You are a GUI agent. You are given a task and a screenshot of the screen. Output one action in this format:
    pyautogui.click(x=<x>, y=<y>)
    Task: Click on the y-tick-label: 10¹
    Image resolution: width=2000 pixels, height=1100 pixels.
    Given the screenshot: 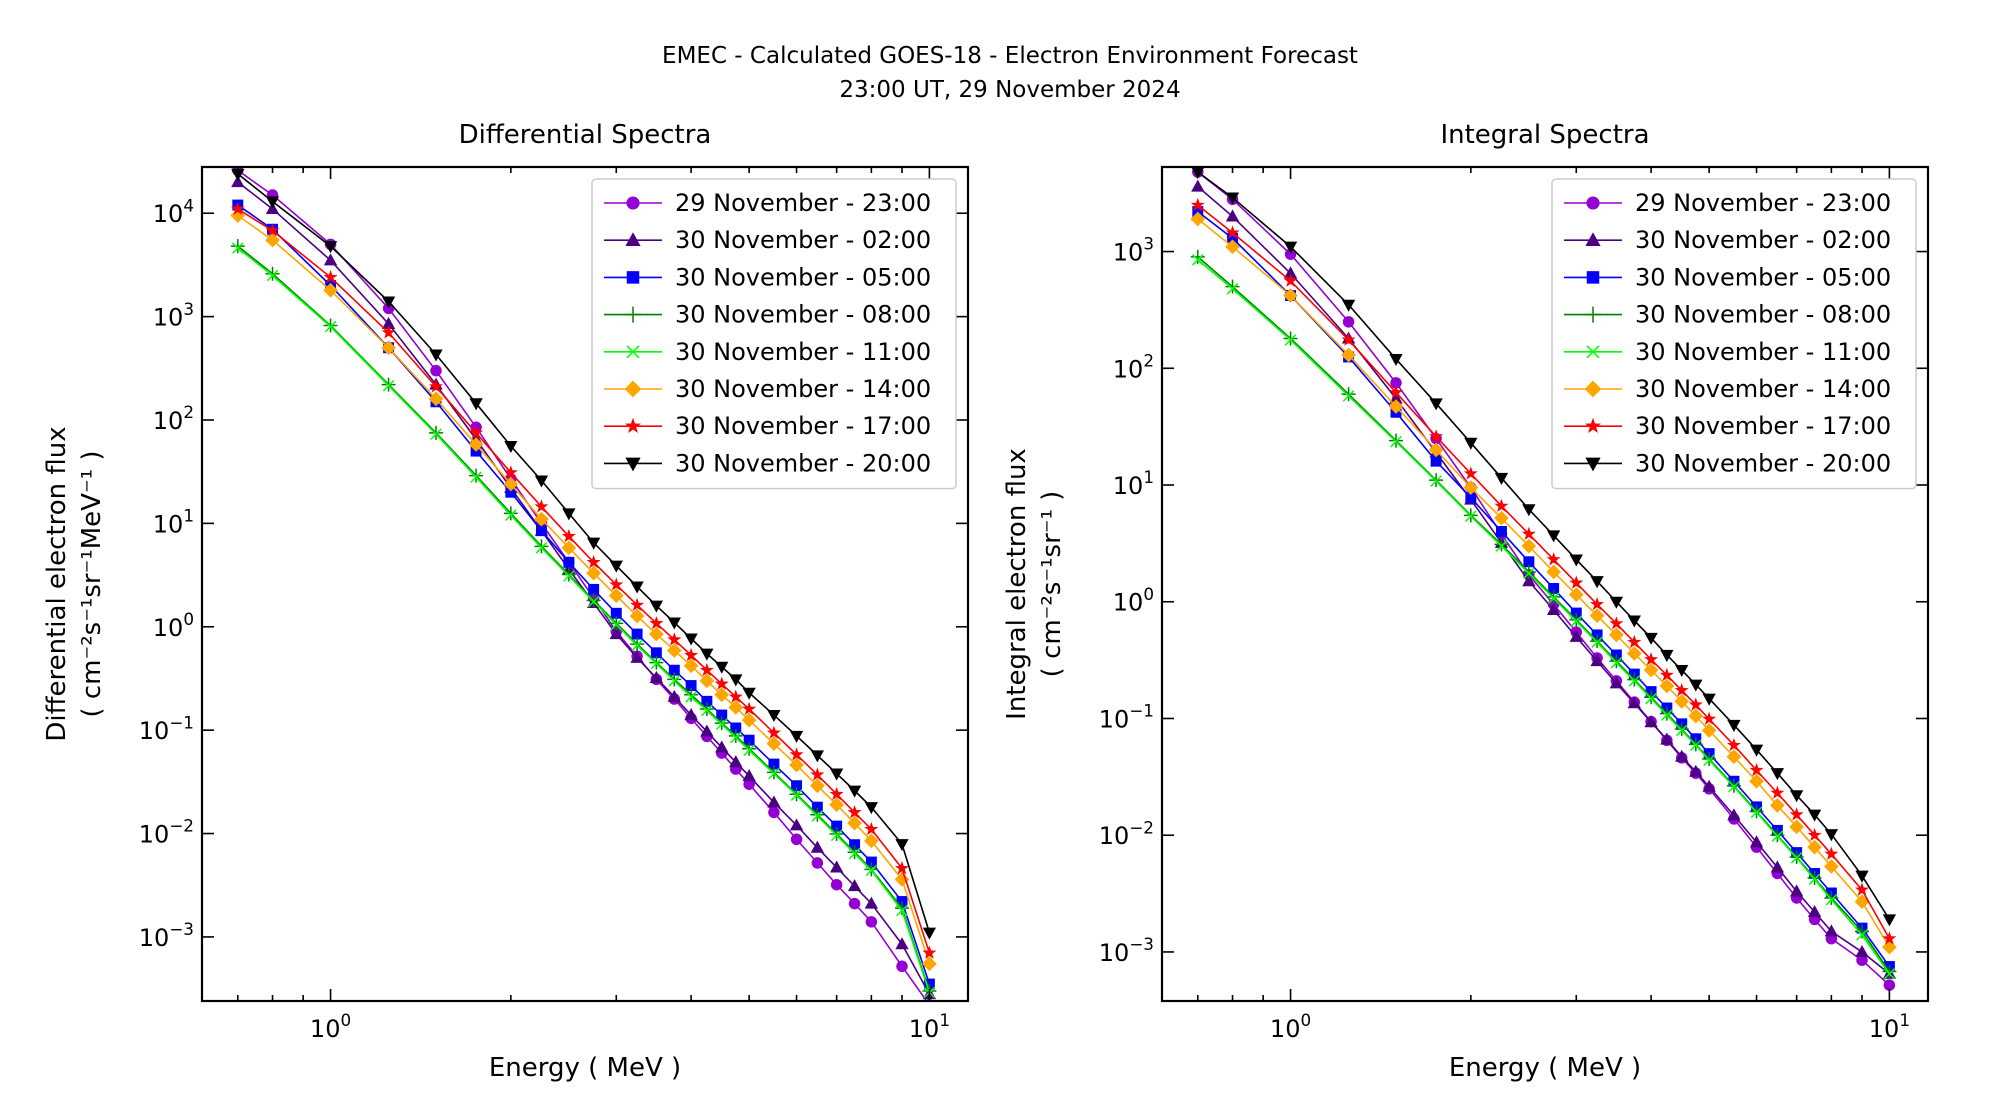 What is the action you would take?
    pyautogui.click(x=173, y=522)
    